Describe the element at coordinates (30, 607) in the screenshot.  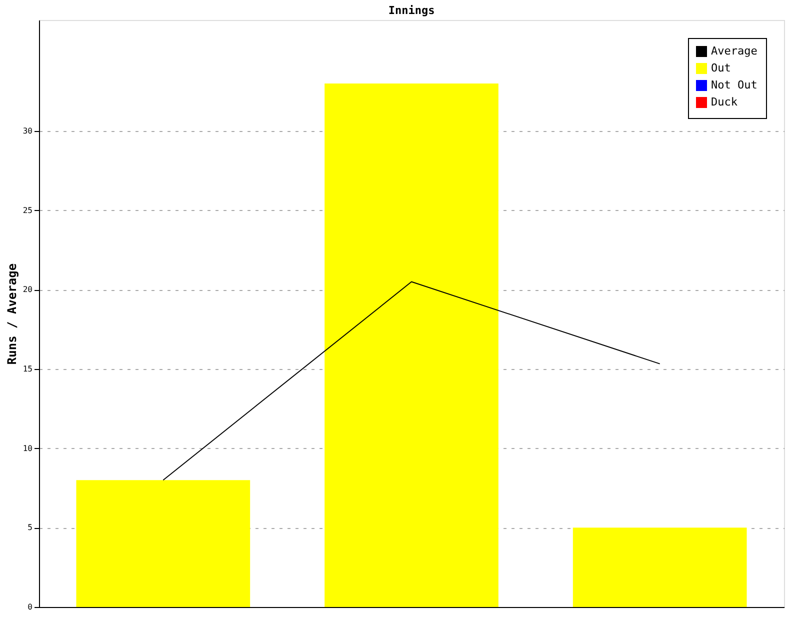
I see `y-tick-label: 0` at that location.